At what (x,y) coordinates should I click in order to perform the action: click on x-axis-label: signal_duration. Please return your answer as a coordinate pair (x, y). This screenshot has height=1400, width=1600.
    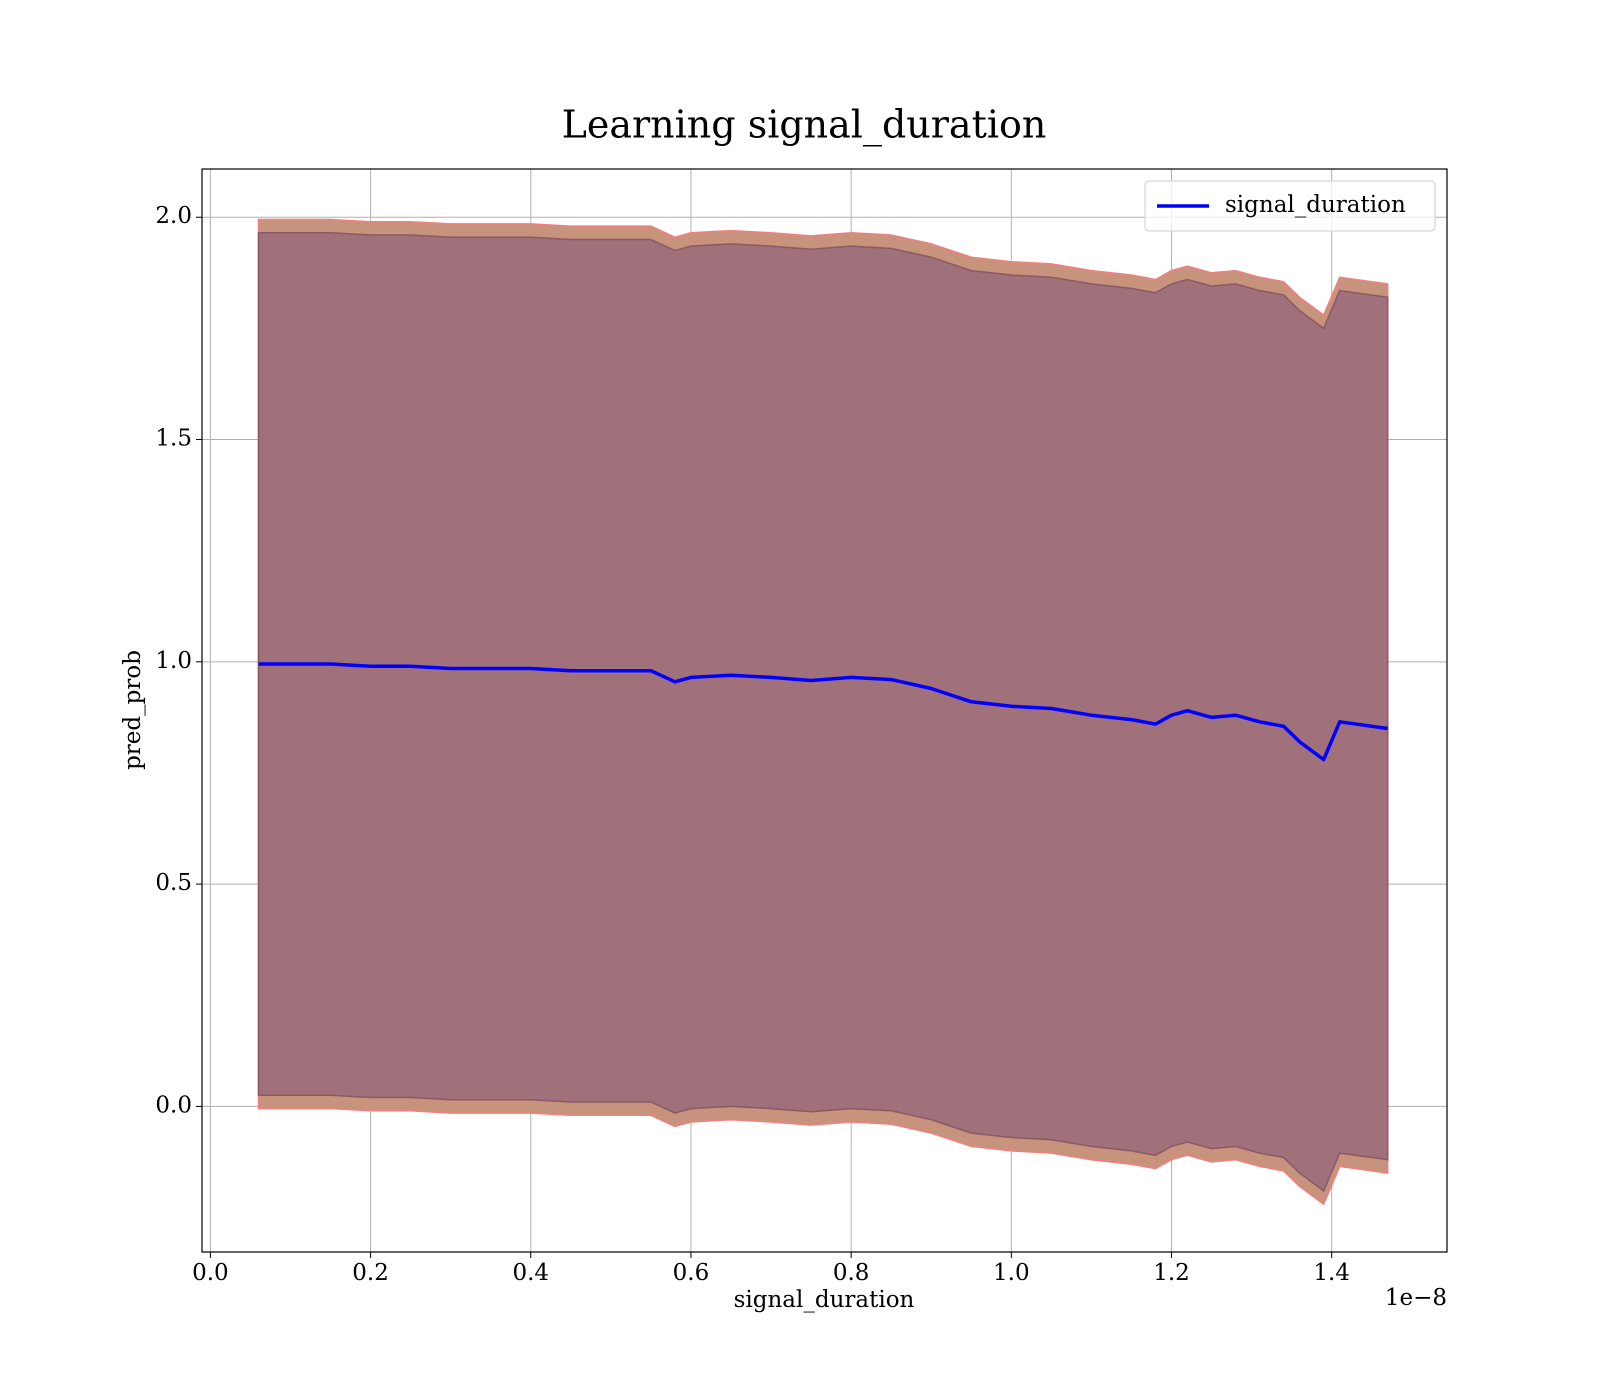
    Looking at the image, I should click on (824, 1300).